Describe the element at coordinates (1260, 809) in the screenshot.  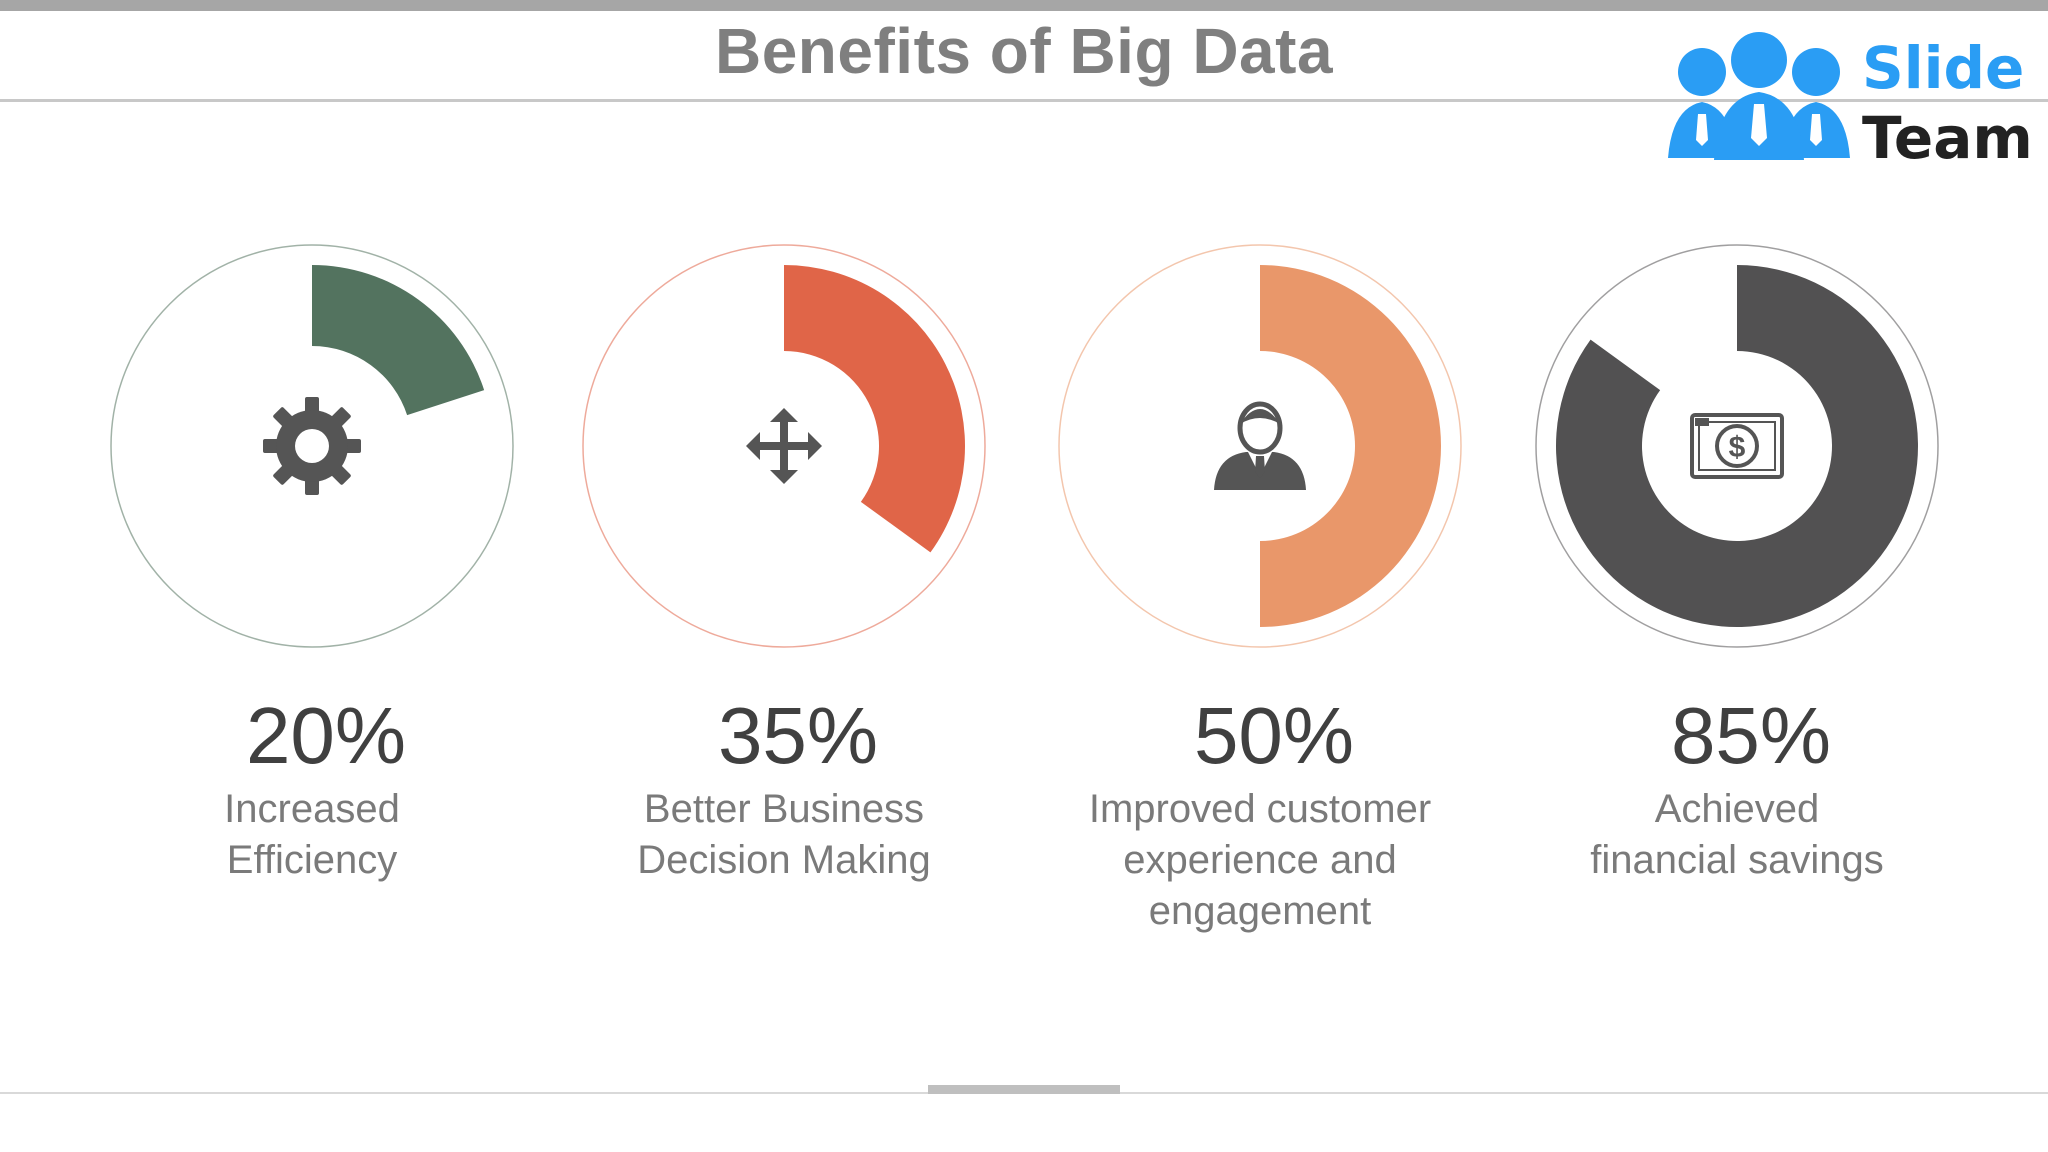
I see `caption-line: Improved customer` at that location.